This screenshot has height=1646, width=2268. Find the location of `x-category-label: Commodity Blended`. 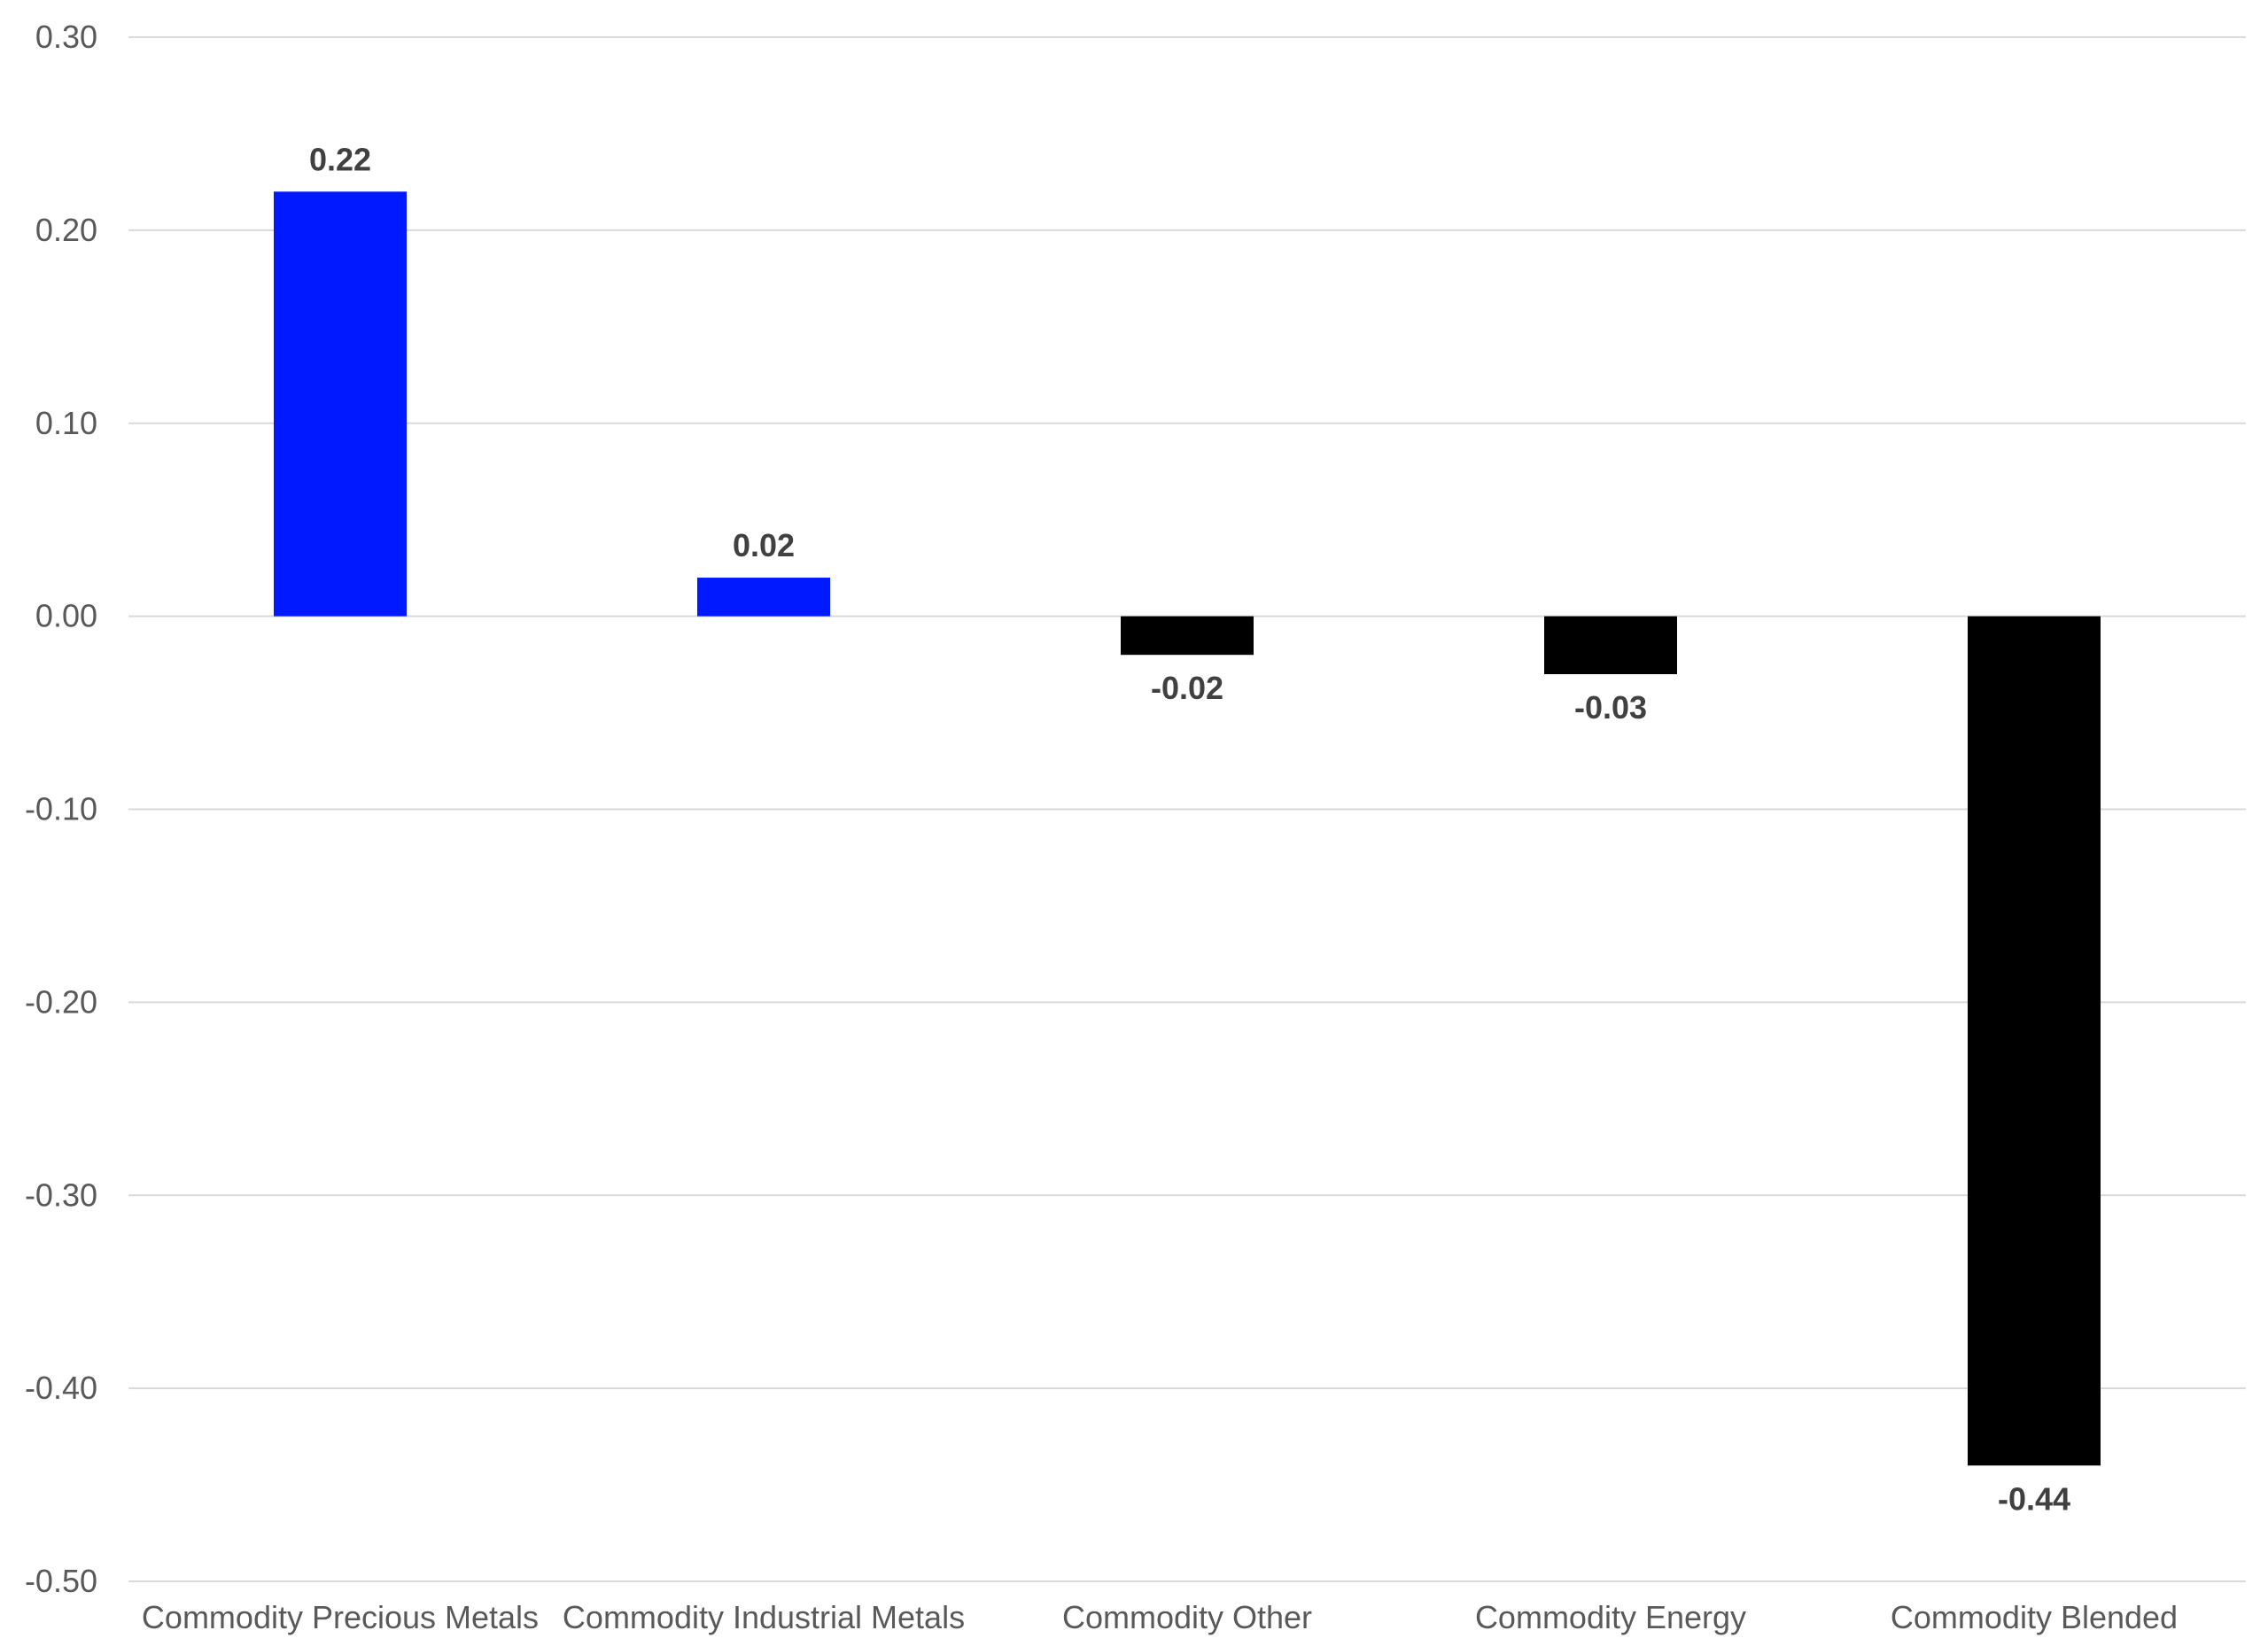

x-category-label: Commodity Blended is located at coordinates (2034, 1617).